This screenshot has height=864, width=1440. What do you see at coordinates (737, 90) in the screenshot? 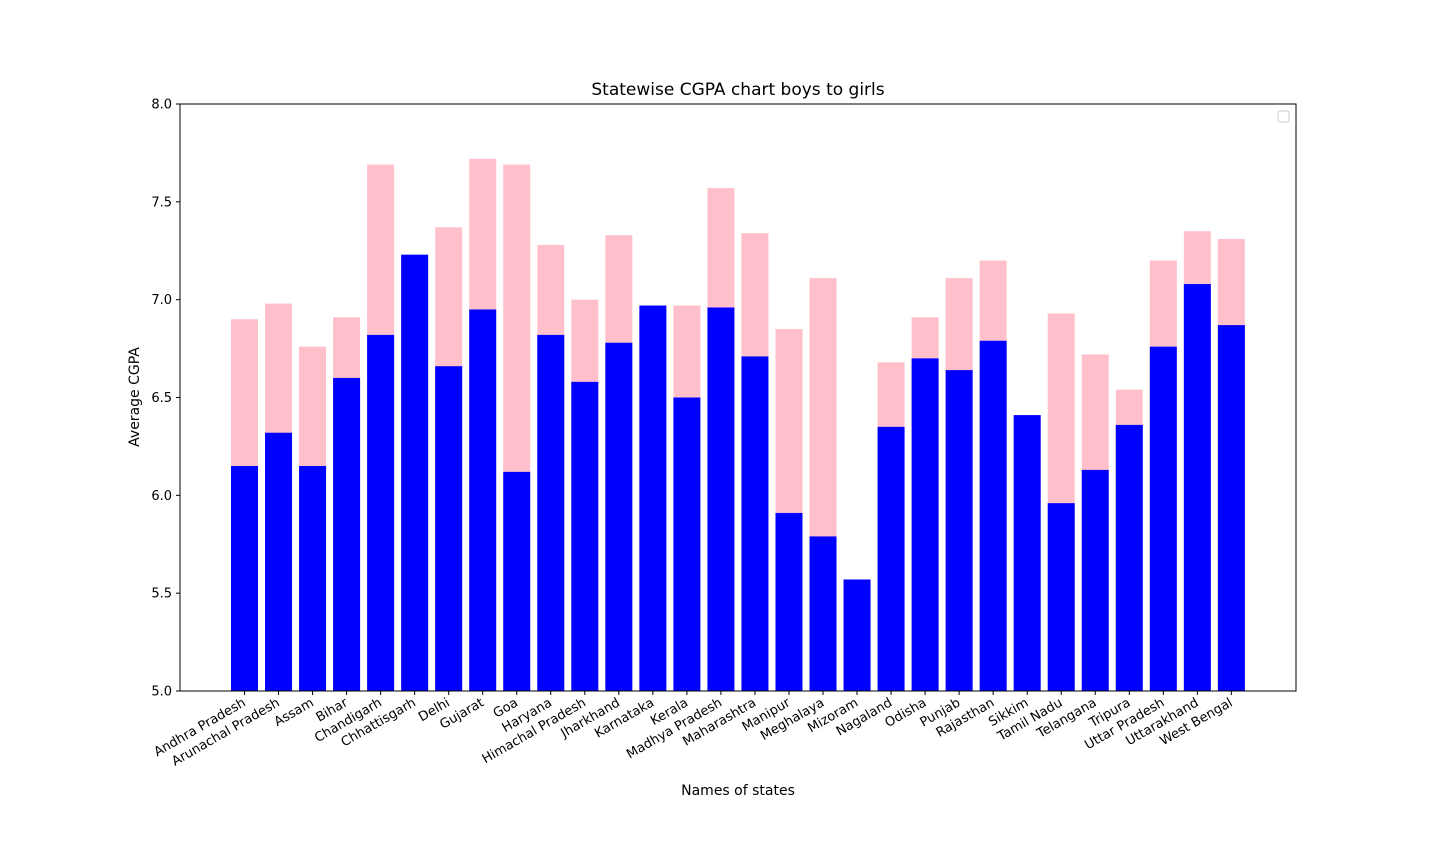
I see `chart-title: Statewise CGPA chart boys to girls` at bounding box center [737, 90].